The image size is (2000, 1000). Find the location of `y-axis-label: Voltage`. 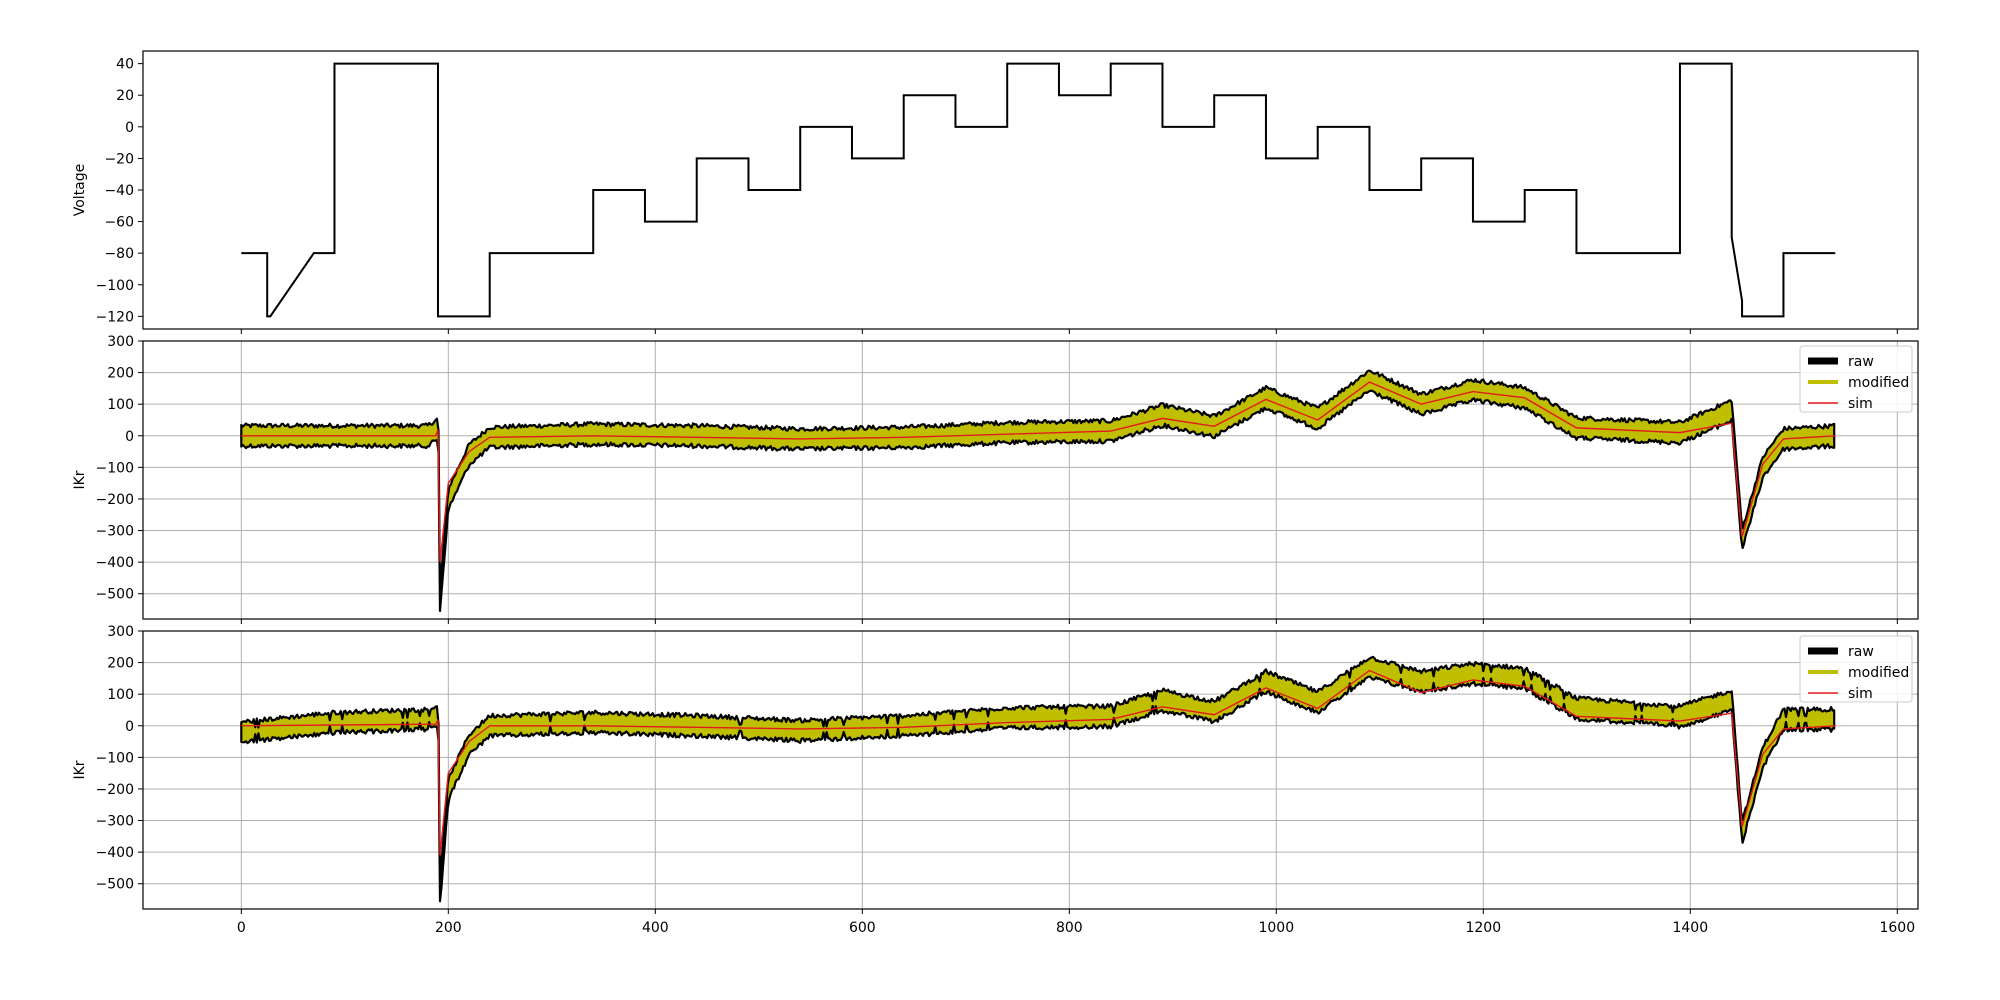

y-axis-label: Voltage is located at coordinates (80, 190).